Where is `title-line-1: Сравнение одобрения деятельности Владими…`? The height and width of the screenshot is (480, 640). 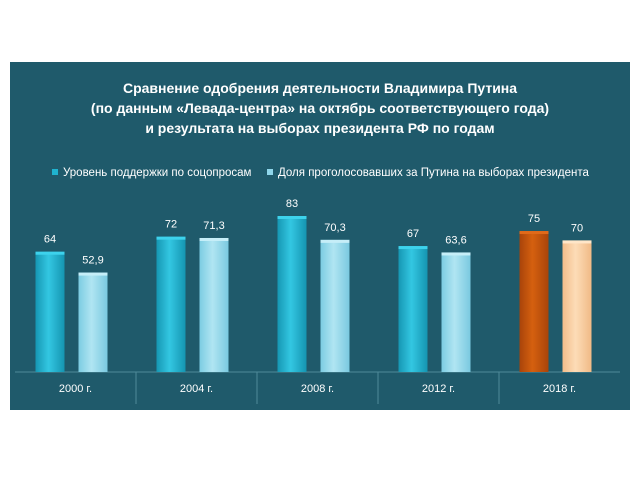 title-line-1: Сравнение одобрения деятельности Владими… is located at coordinates (320, 88).